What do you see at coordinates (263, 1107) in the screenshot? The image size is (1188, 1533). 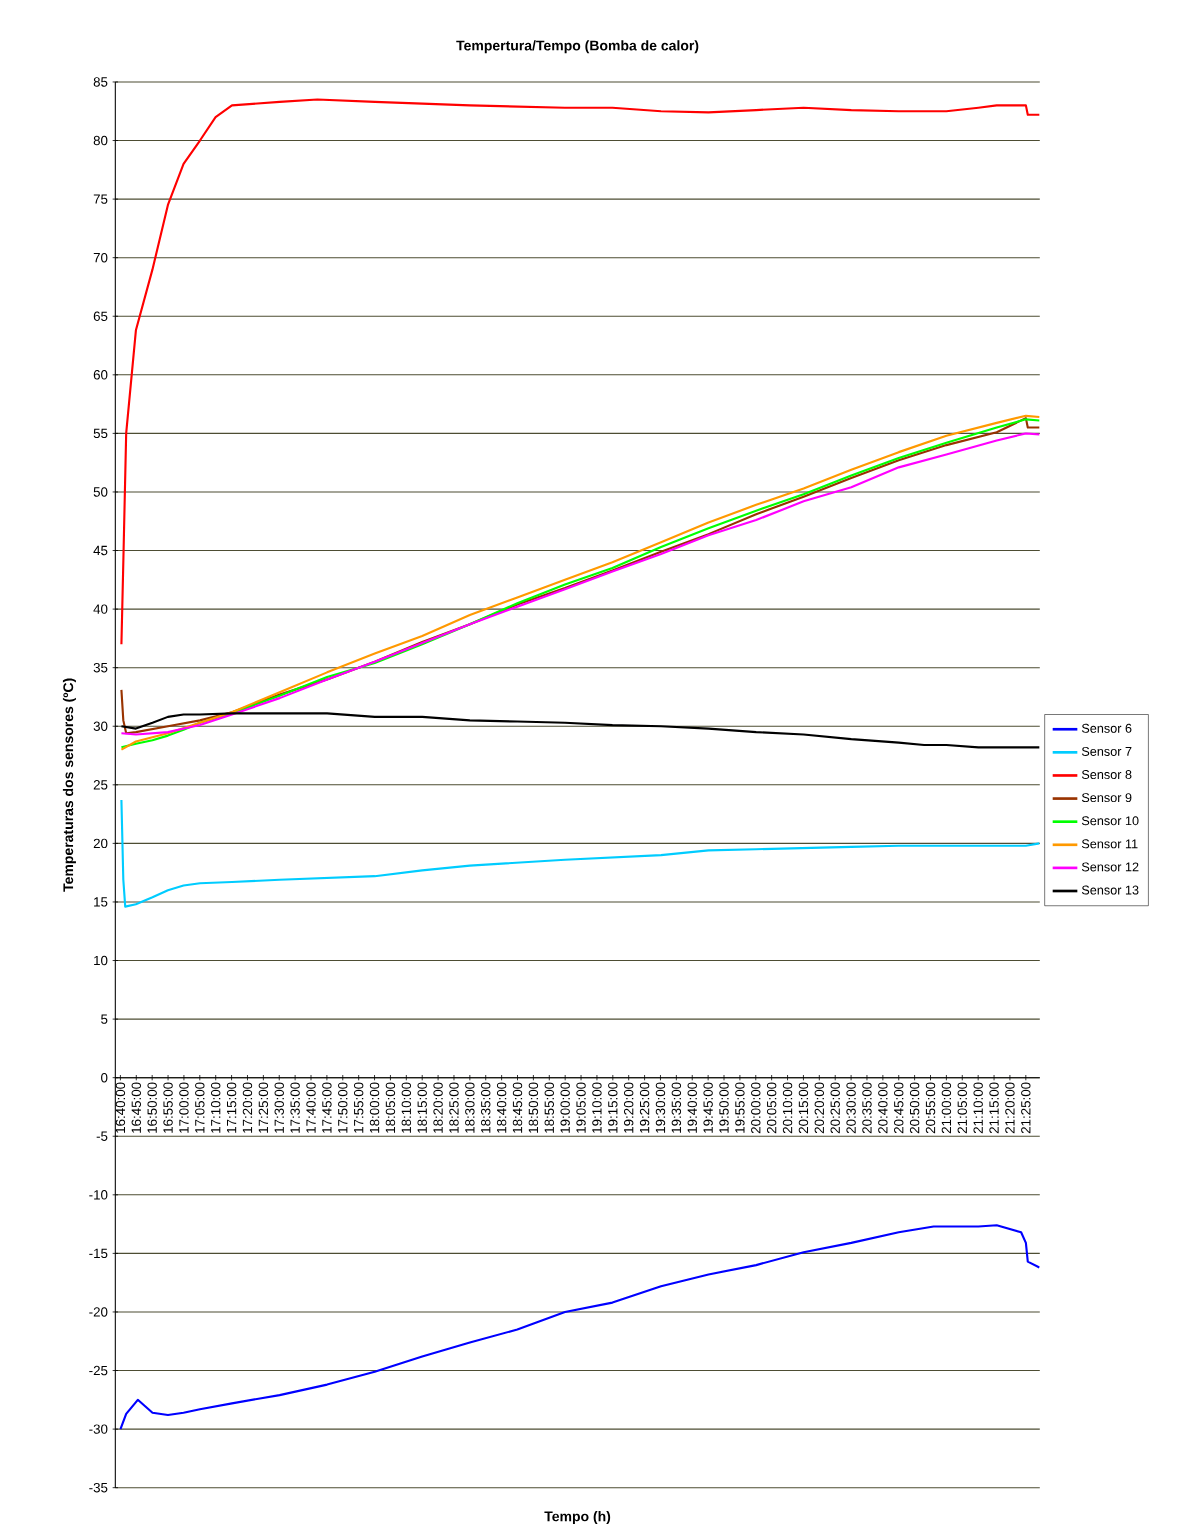 I see `x-tick-label: 17:25:00` at bounding box center [263, 1107].